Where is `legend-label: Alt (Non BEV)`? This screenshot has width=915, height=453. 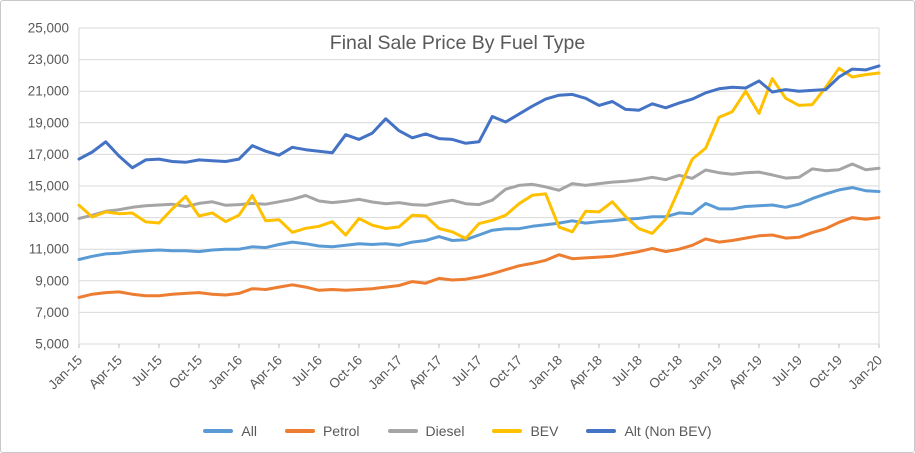
legend-label: Alt (Non BEV) is located at coordinates (668, 431).